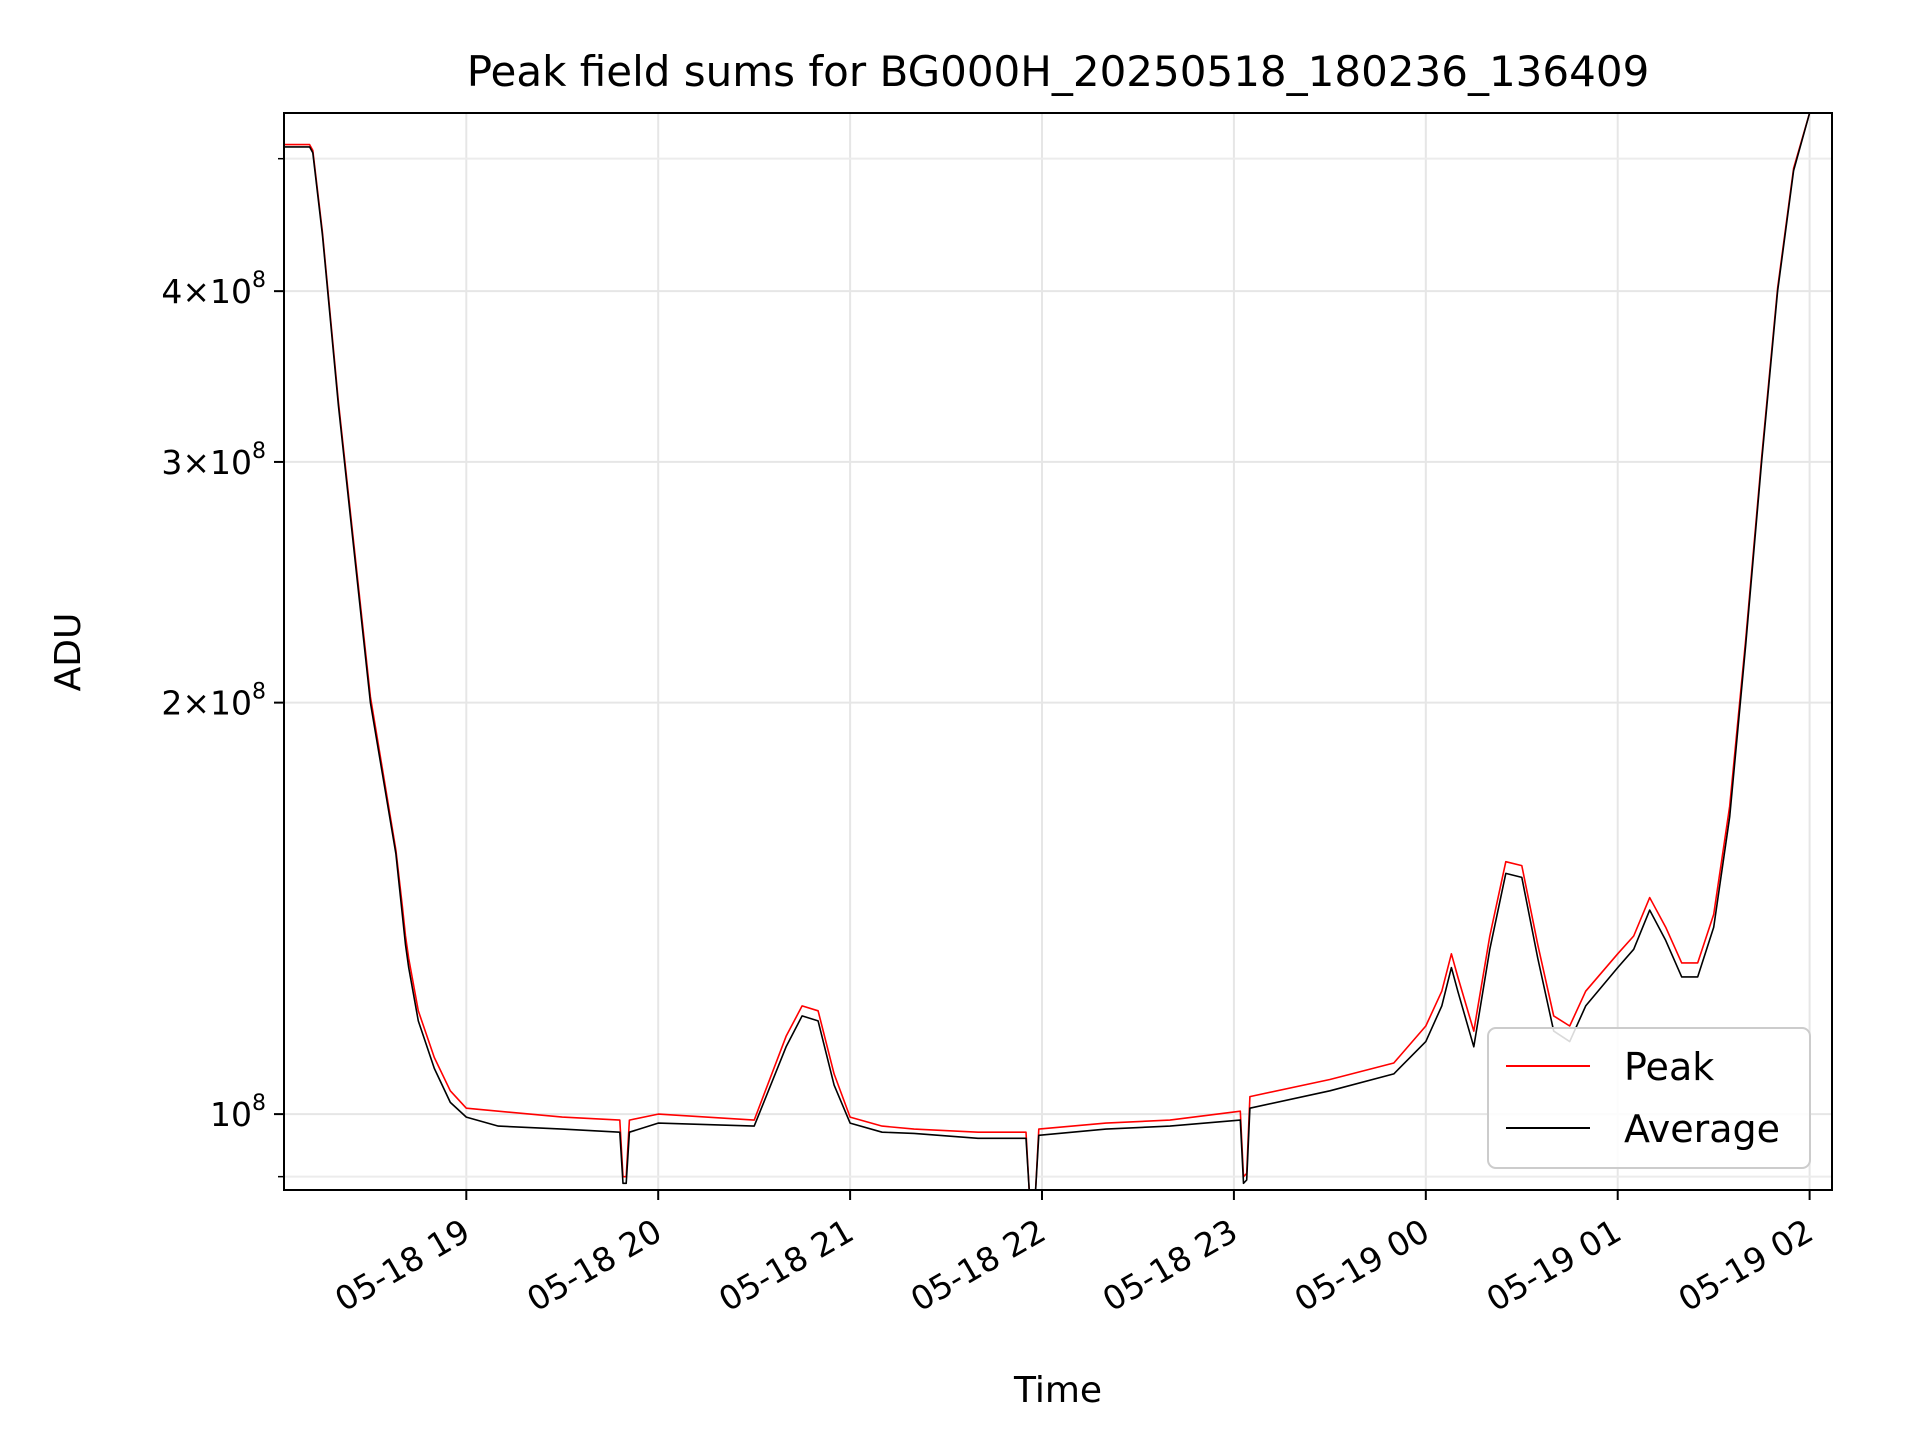 This screenshot has height=1440, width=1920. Describe the element at coordinates (238, 1112) in the screenshot. I see `y-tick-label: 108` at that location.